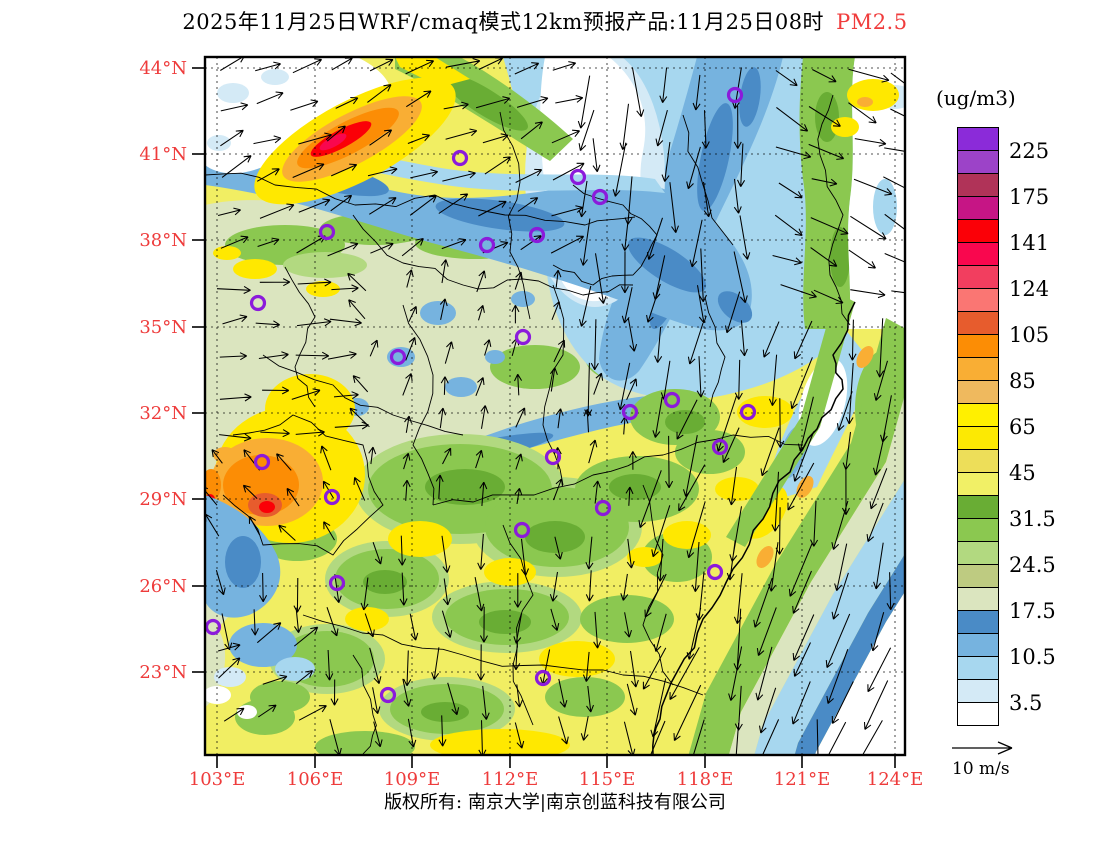  I want to click on wind-scale-legend: 10 m/s, so click(982, 760).